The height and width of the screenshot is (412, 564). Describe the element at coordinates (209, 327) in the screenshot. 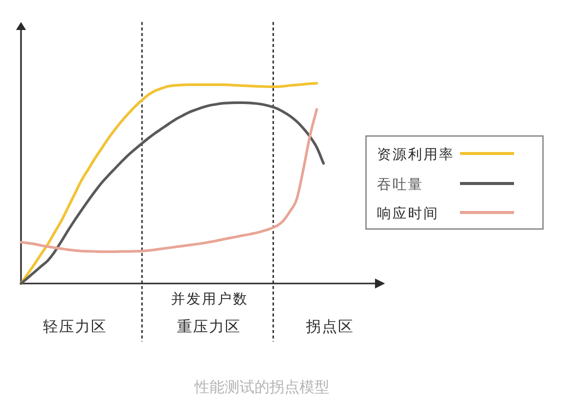

I see `x-tick-label: 重压力区` at that location.